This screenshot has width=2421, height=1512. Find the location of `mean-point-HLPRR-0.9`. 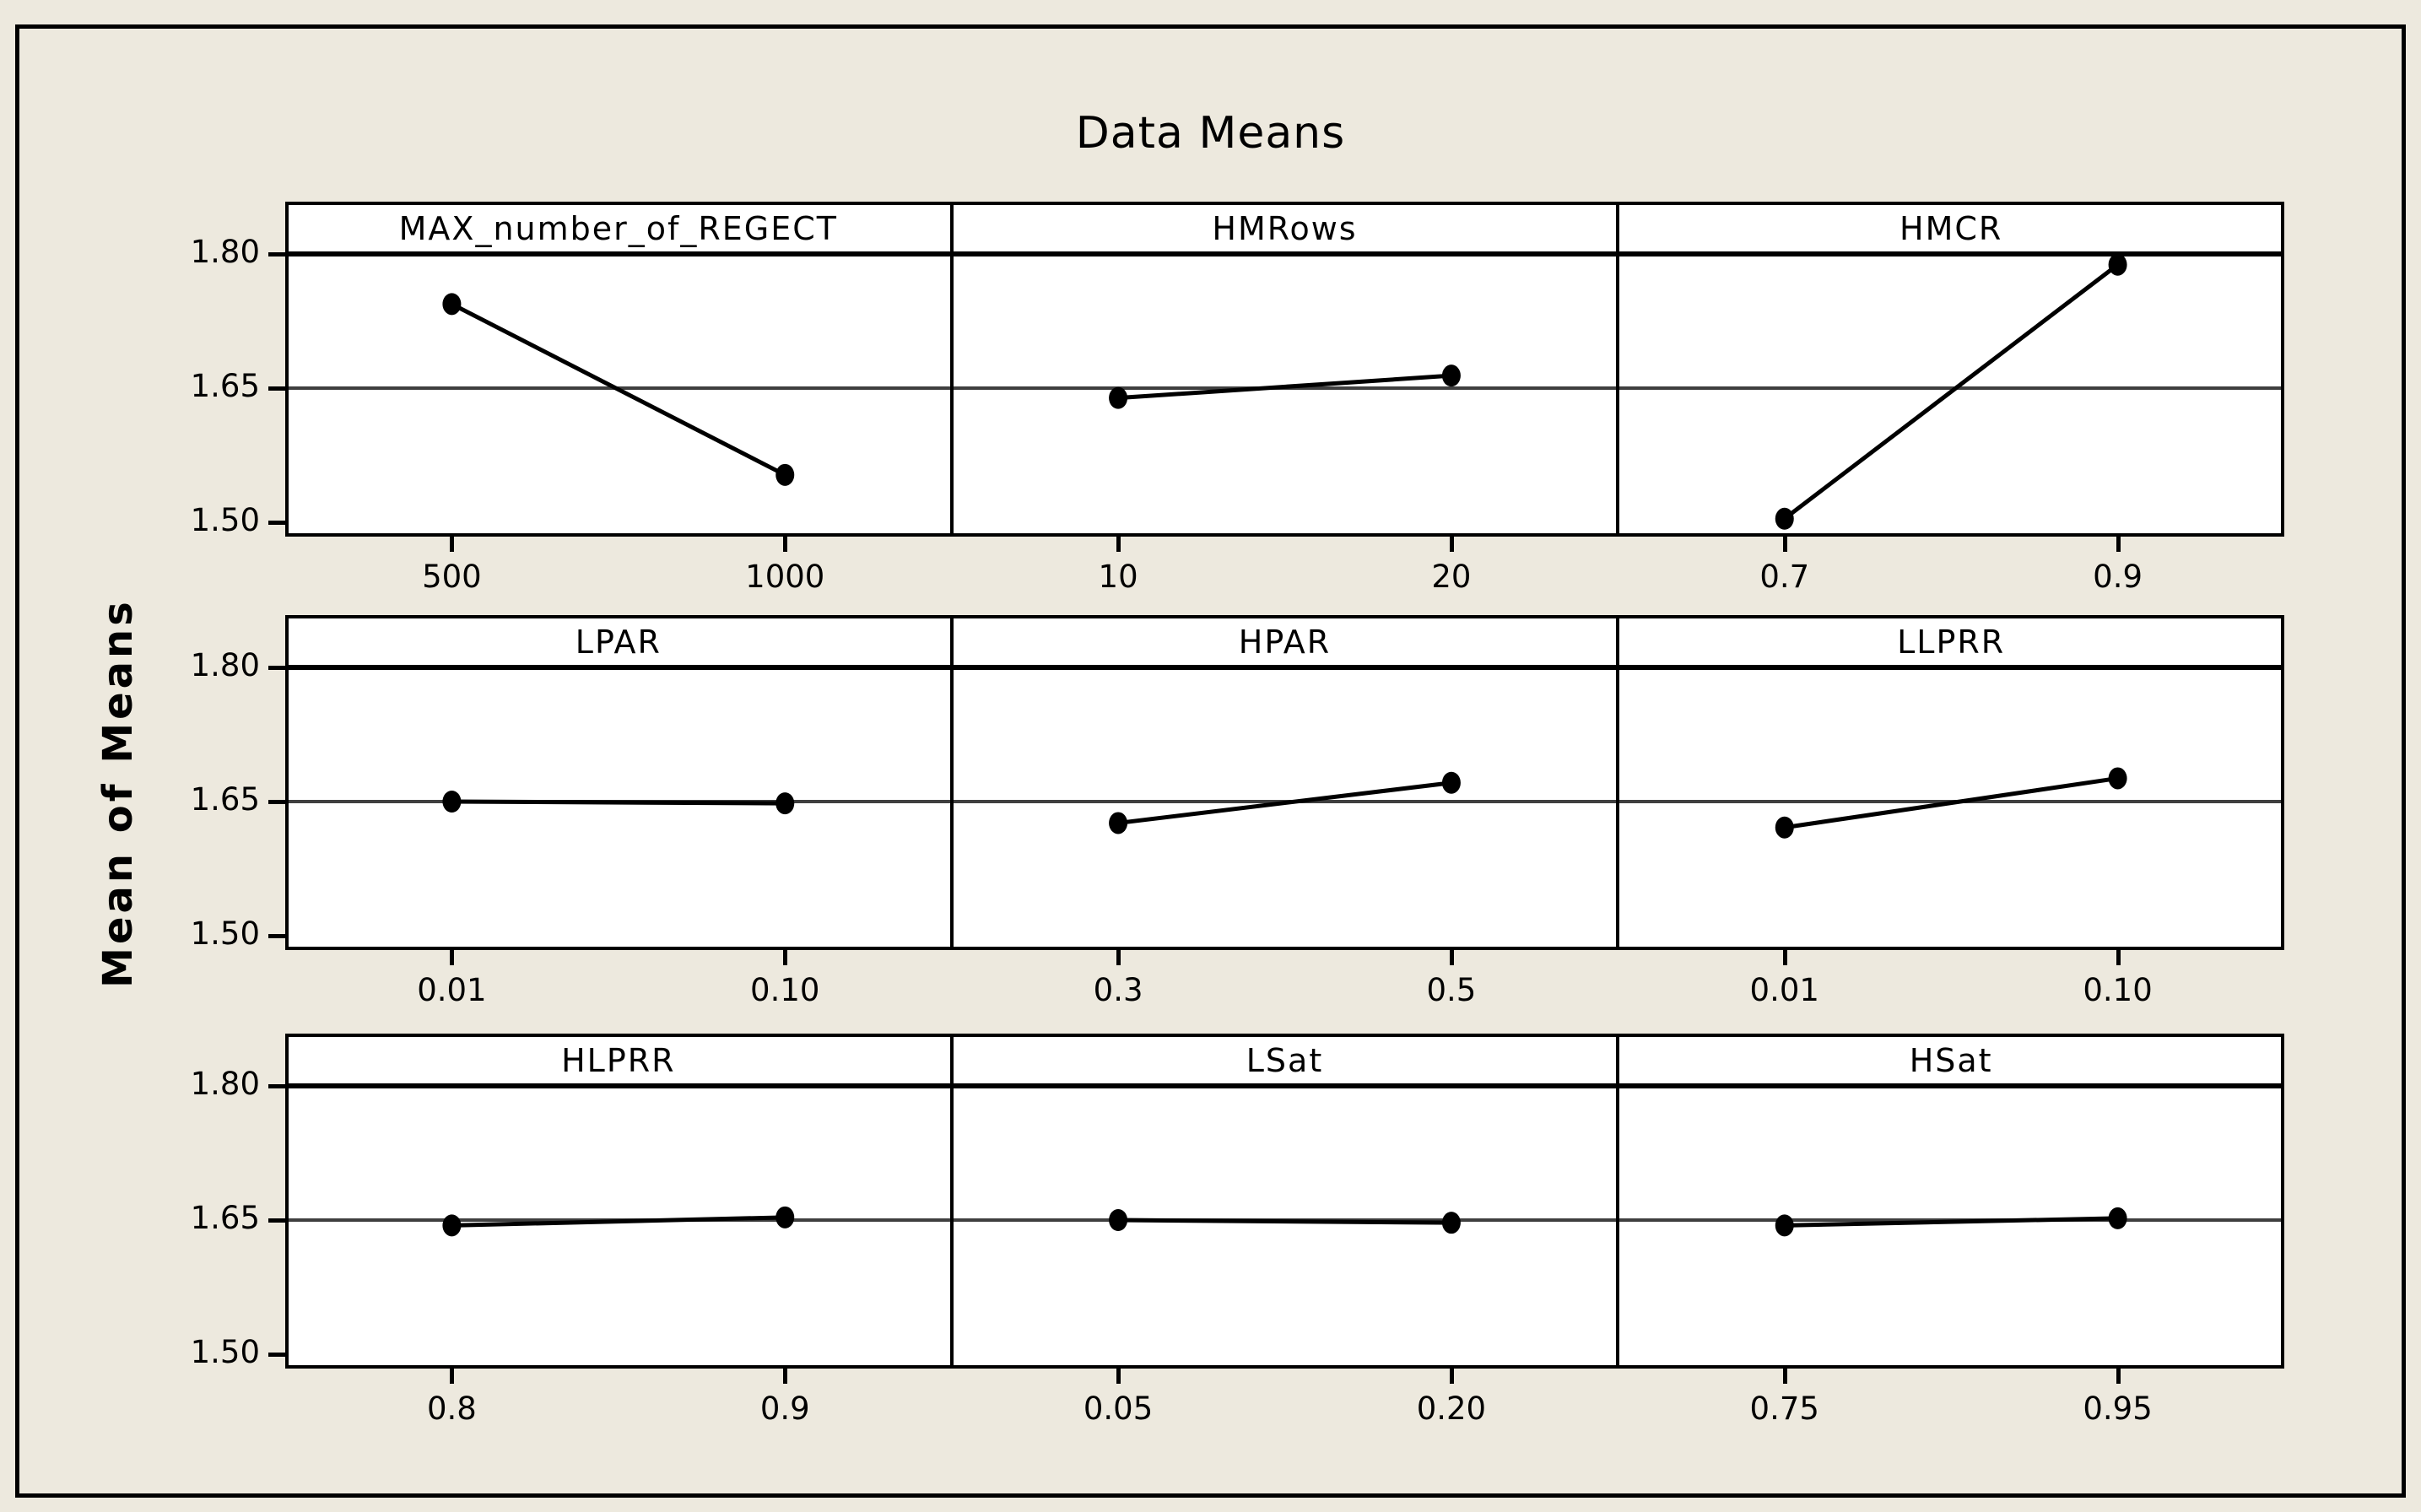

mean-point-HLPRR-0.9 is located at coordinates (785, 1217).